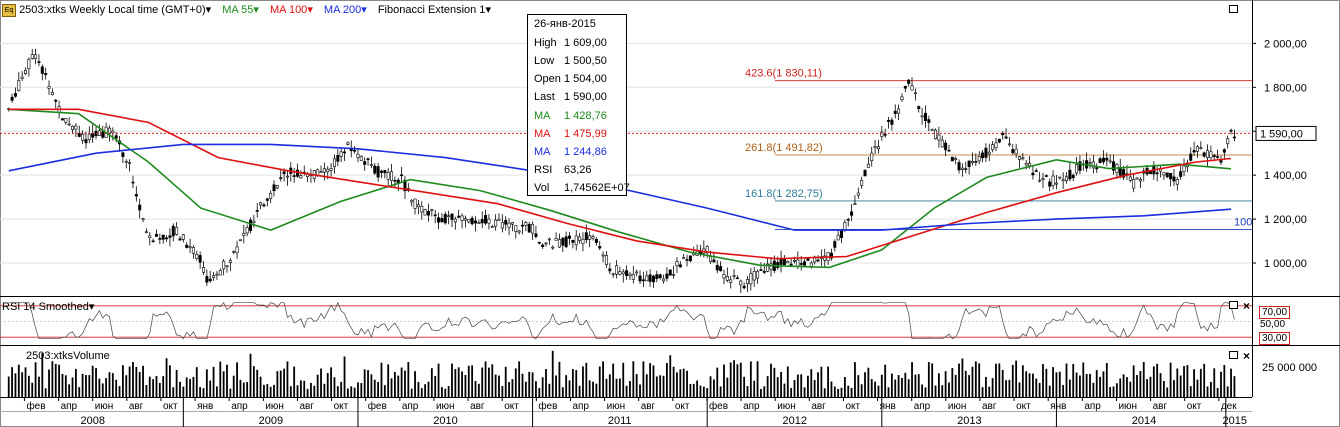 This screenshot has width=1340, height=427. What do you see at coordinates (342, 10) in the screenshot?
I see `ma200-label: MA 200` at bounding box center [342, 10].